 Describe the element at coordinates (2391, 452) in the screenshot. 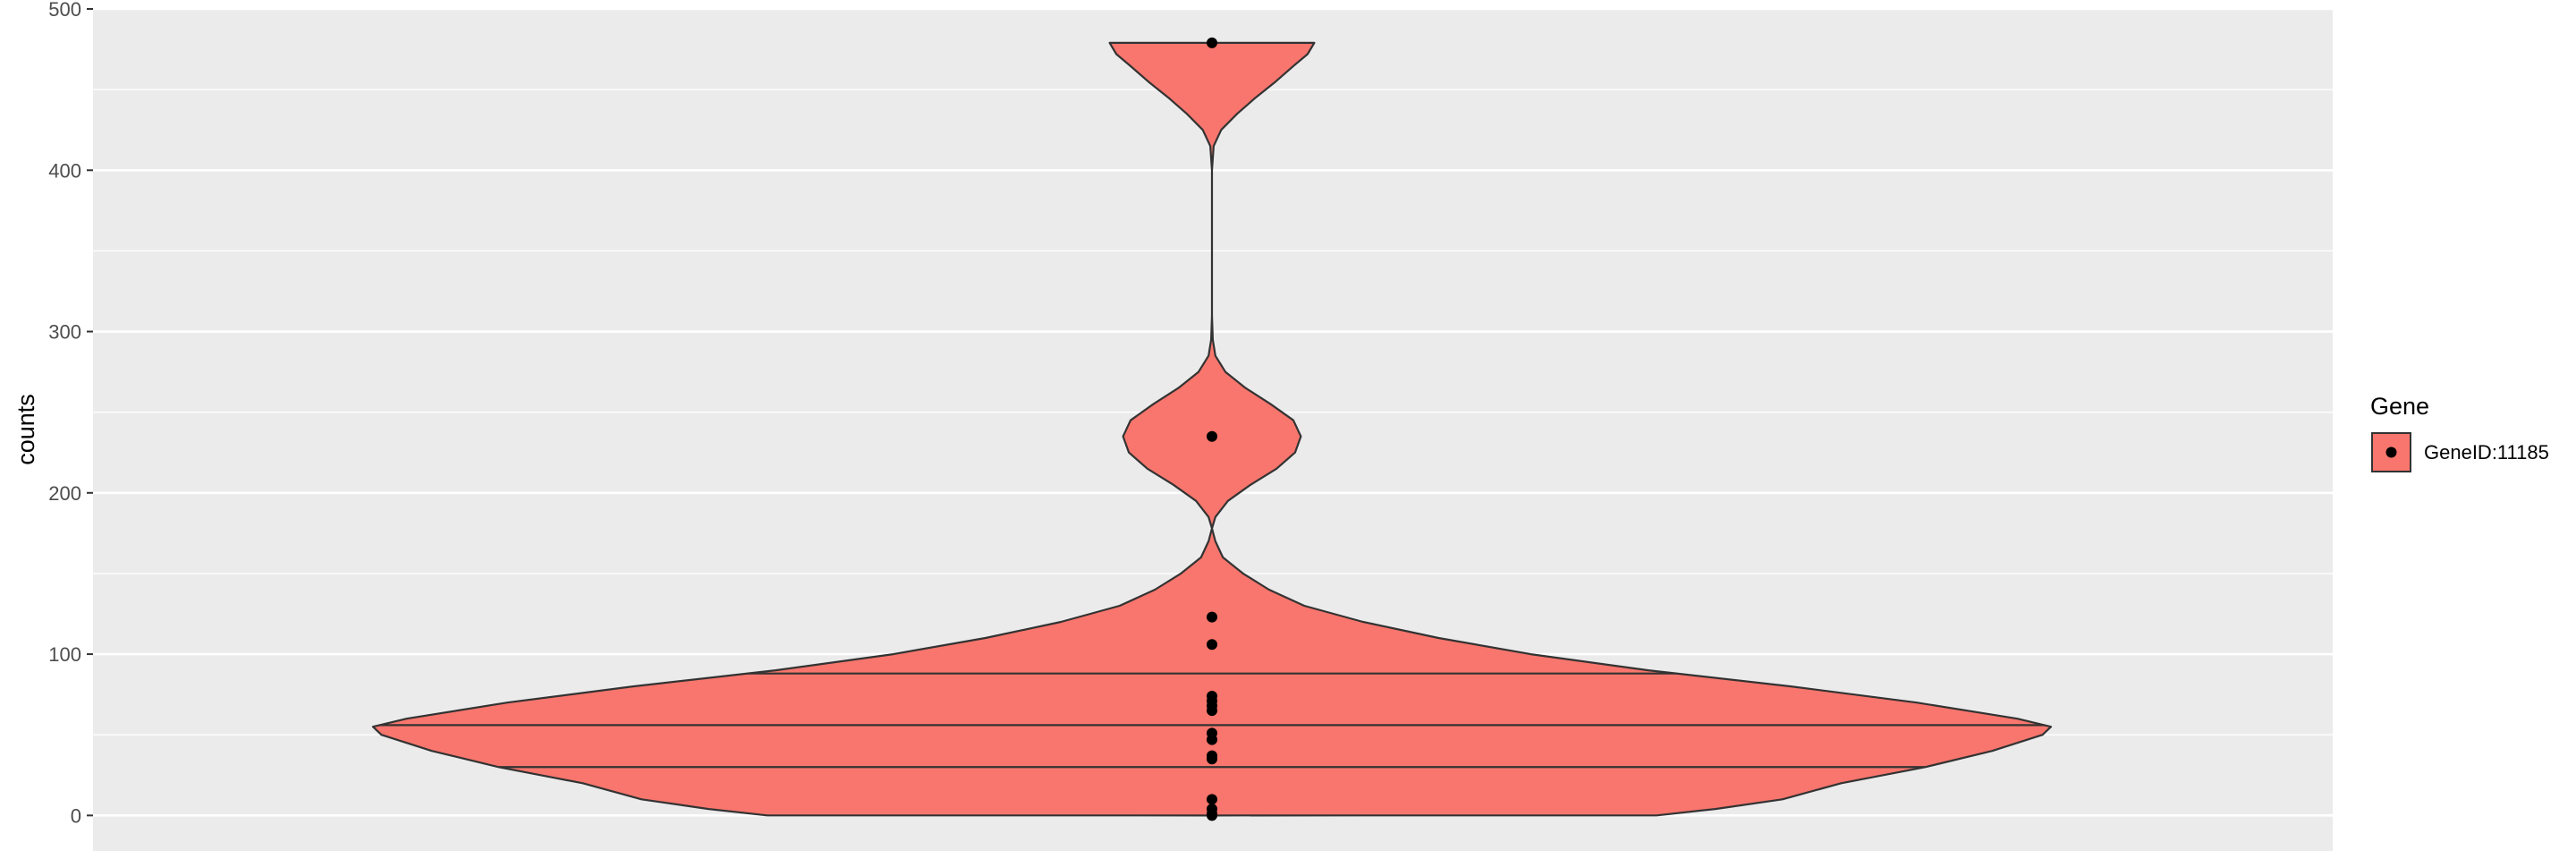

I see `legend-key-point` at that location.